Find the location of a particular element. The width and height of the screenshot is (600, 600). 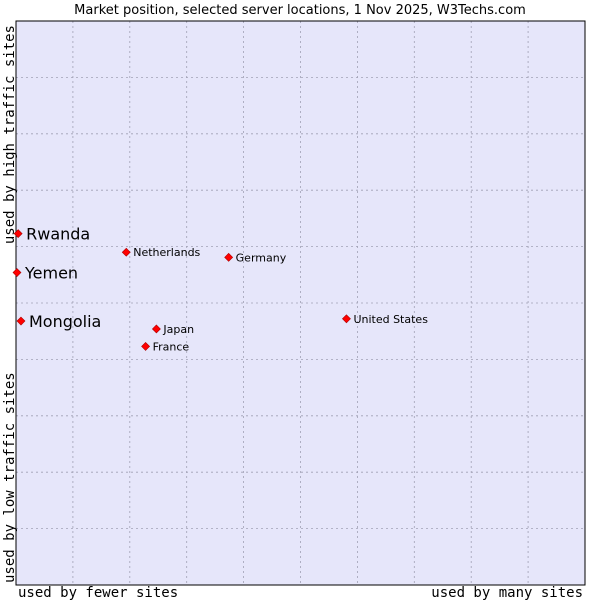

data-point-rwanda is located at coordinates (18, 234).